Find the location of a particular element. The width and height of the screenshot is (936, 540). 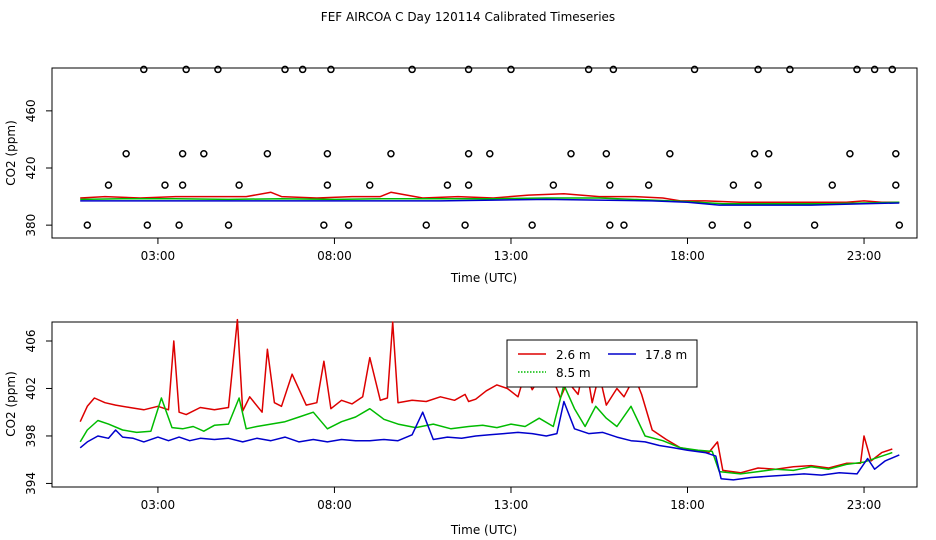

bottom-x-axis: 03:00 08:00 13:00 18:00 23:00 is located at coordinates (511, 499).